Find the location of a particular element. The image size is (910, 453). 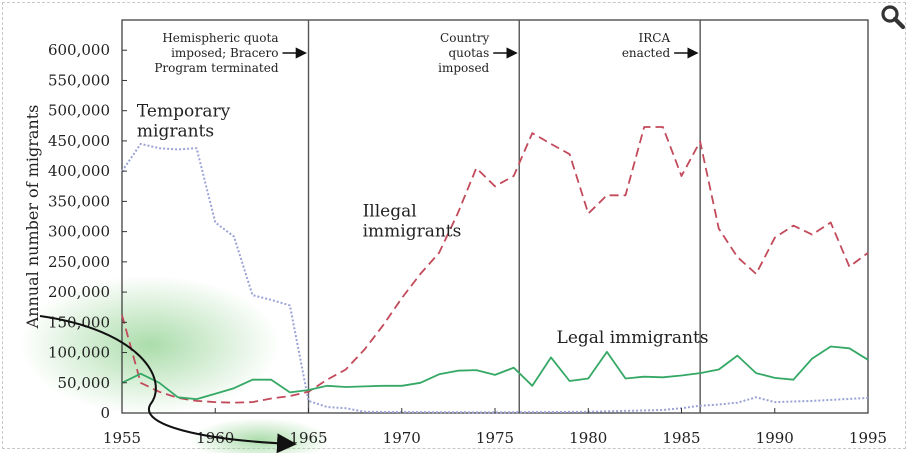

series-label-1: Illegal immigrants is located at coordinates (412, 222).